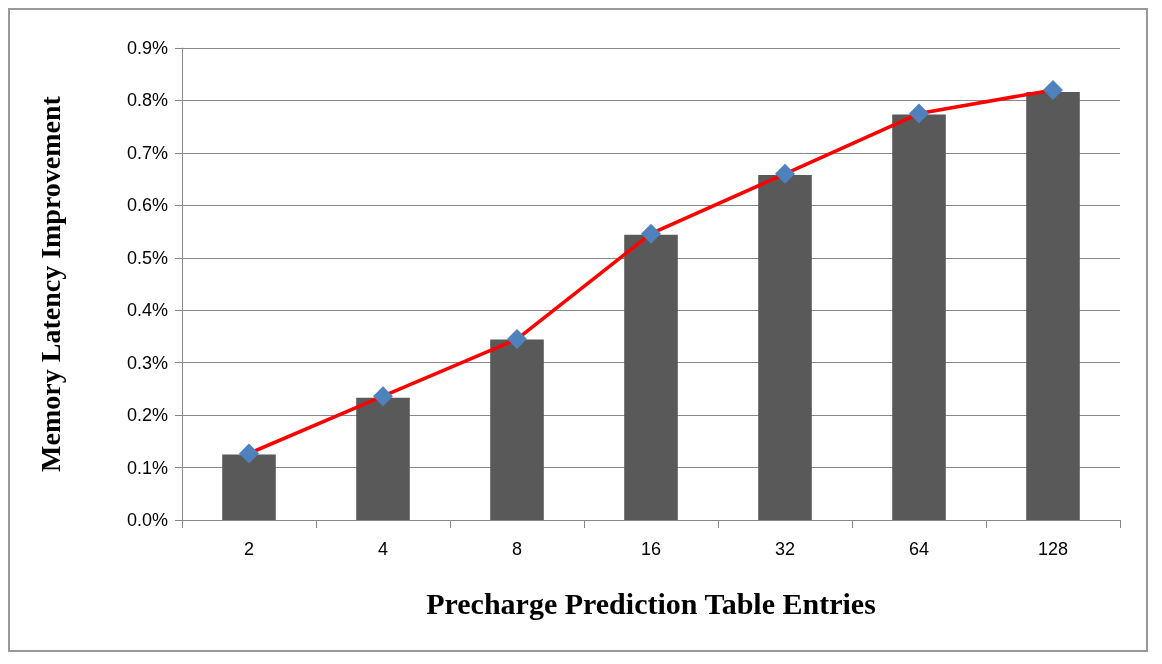 This screenshot has width=1162, height=664. I want to click on y-axis-title: Memory Latency Improvement, so click(50, 283).